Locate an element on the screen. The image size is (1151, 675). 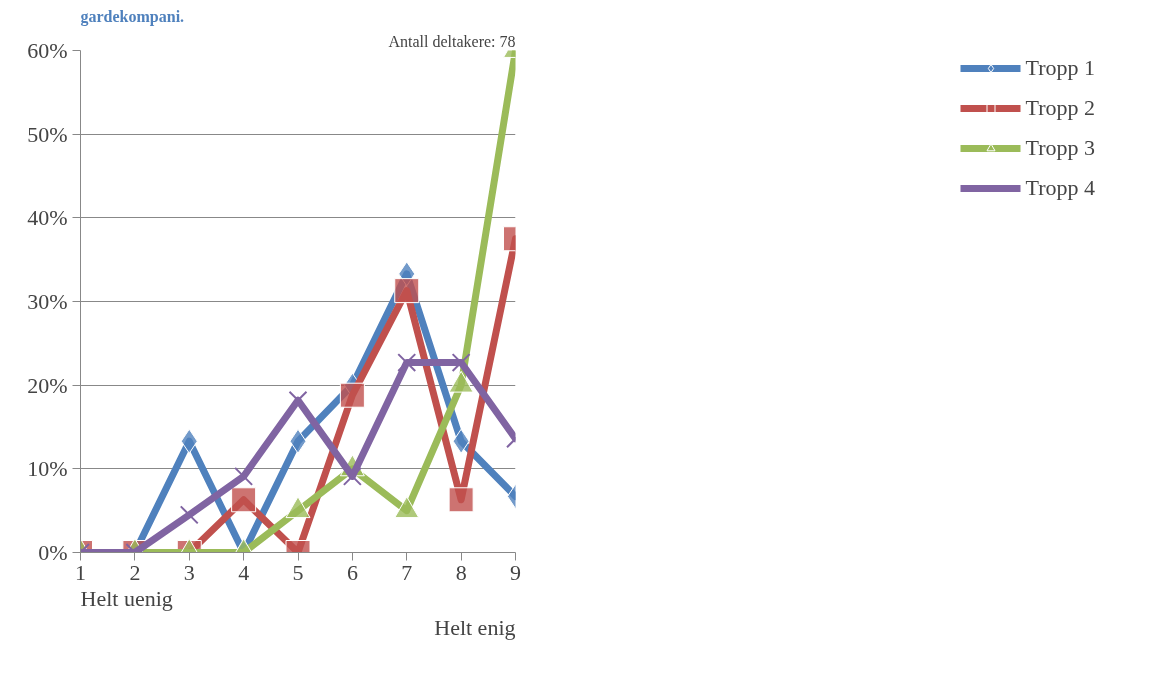
y-tick-label: 40% is located at coordinates (47, 218).